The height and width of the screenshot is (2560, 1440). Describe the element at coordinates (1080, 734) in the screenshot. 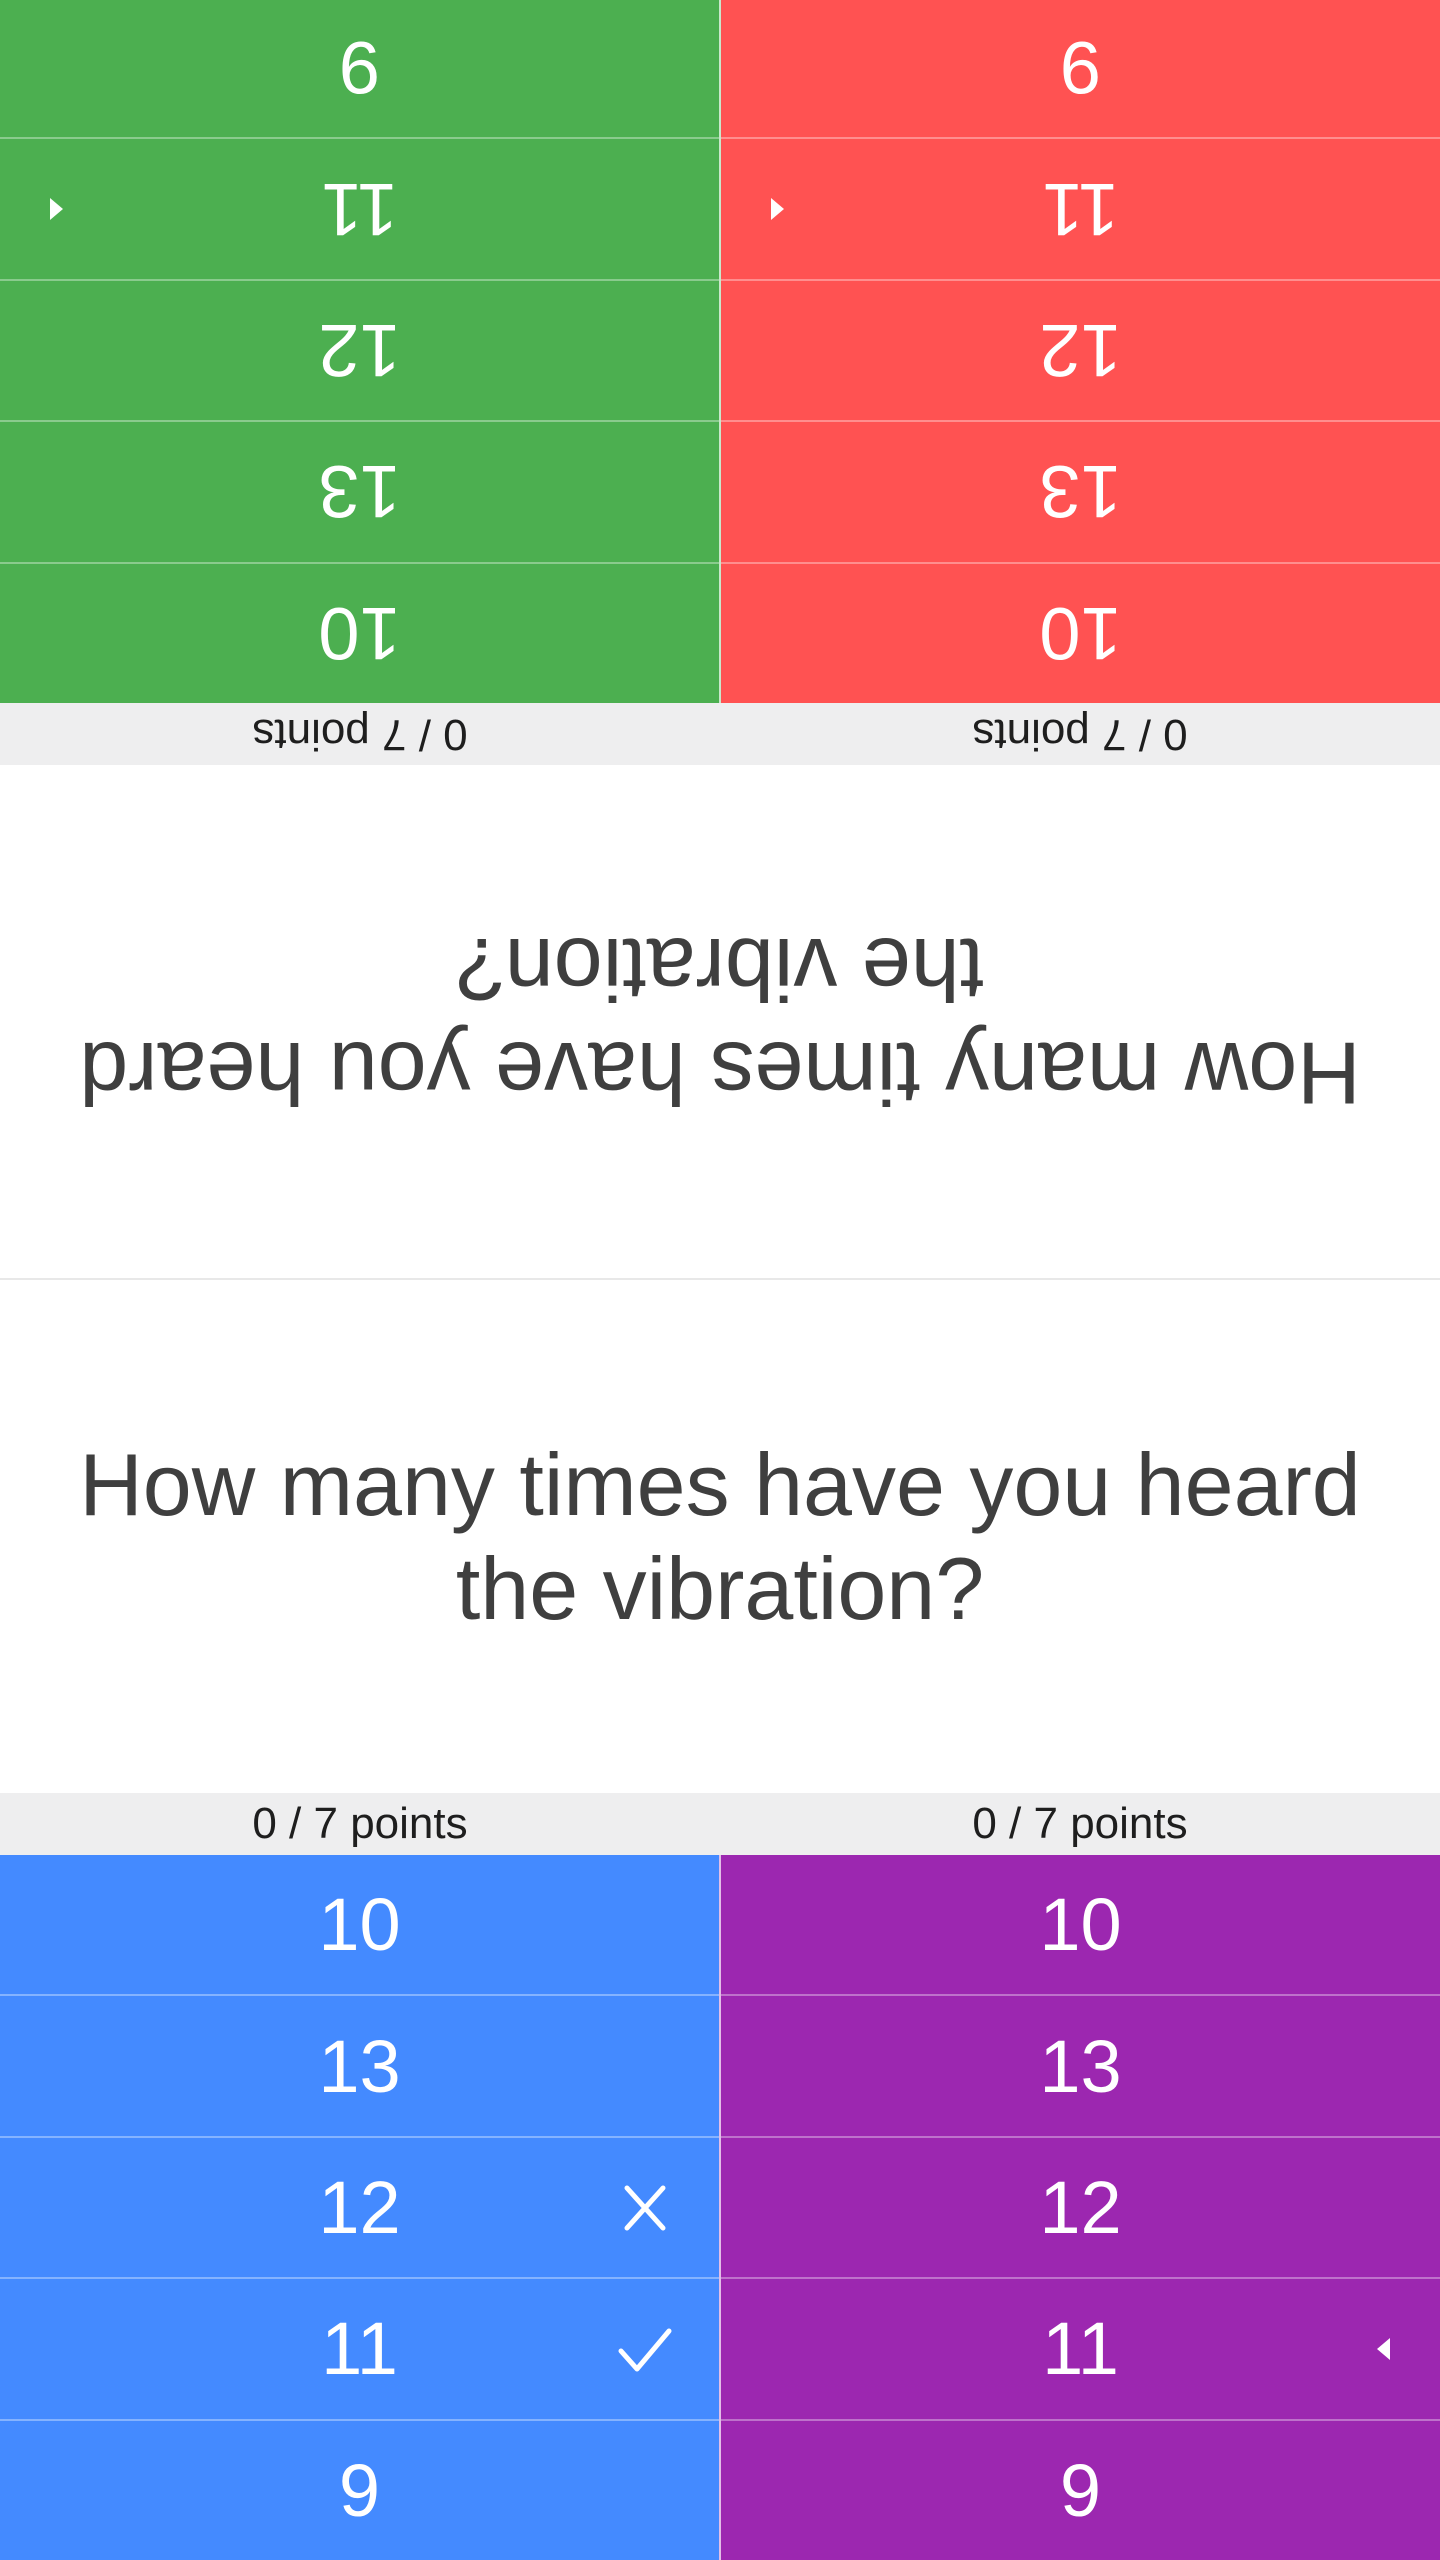

I see `points-red: 0 / 7 points` at that location.